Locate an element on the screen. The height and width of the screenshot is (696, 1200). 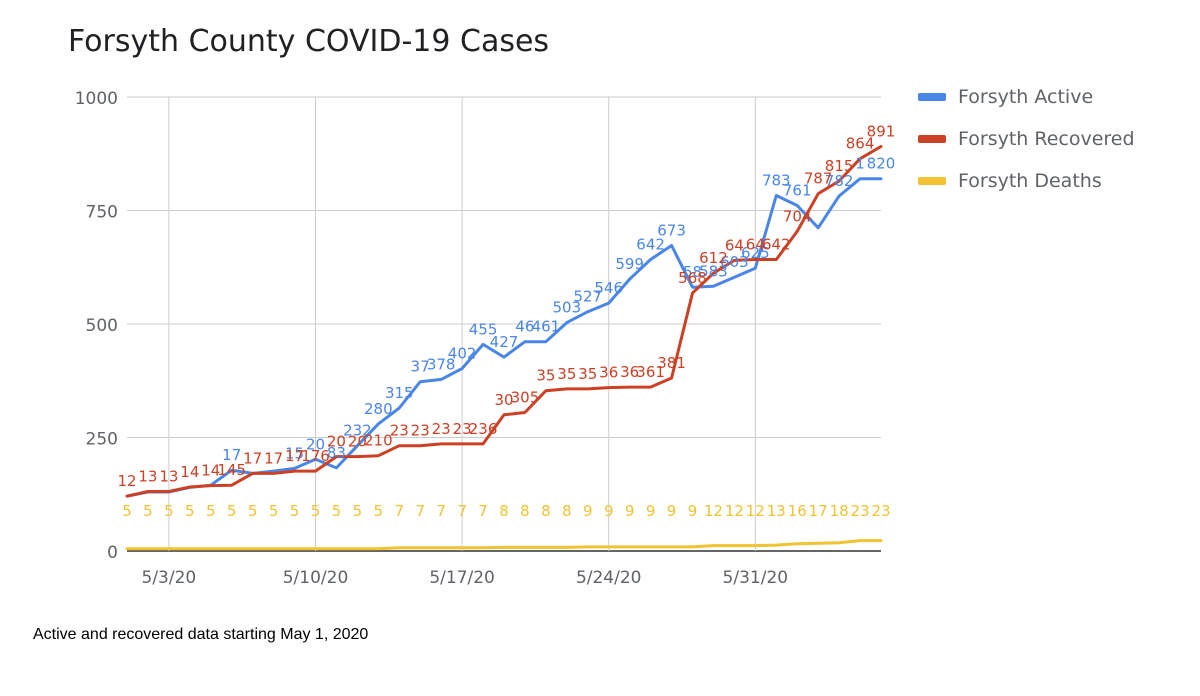
data-label: 378 is located at coordinates (441, 364).